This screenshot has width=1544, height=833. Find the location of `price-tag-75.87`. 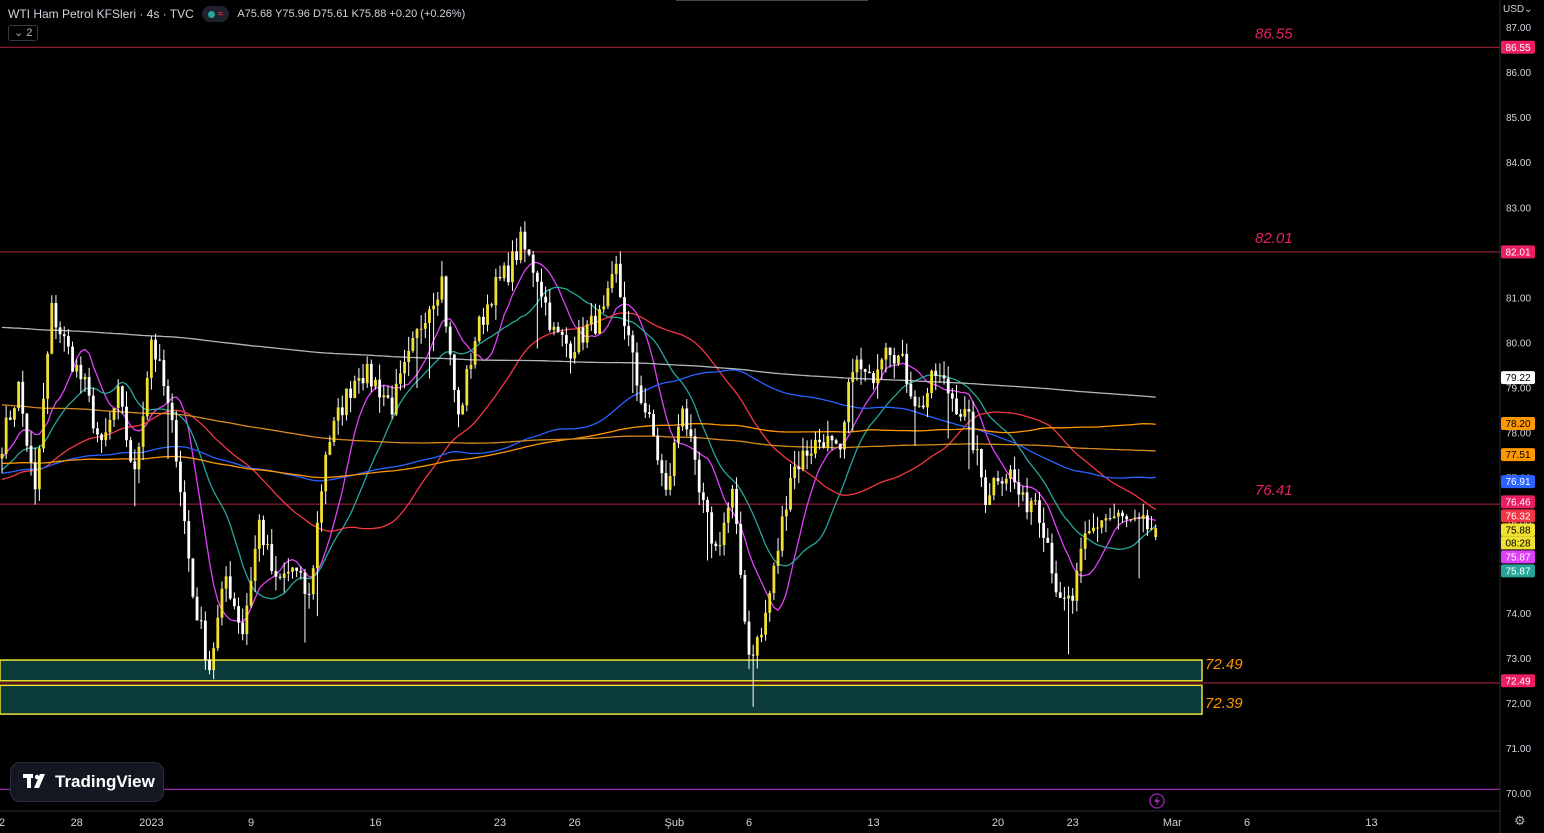

price-tag-75.87 is located at coordinates (1518, 571).